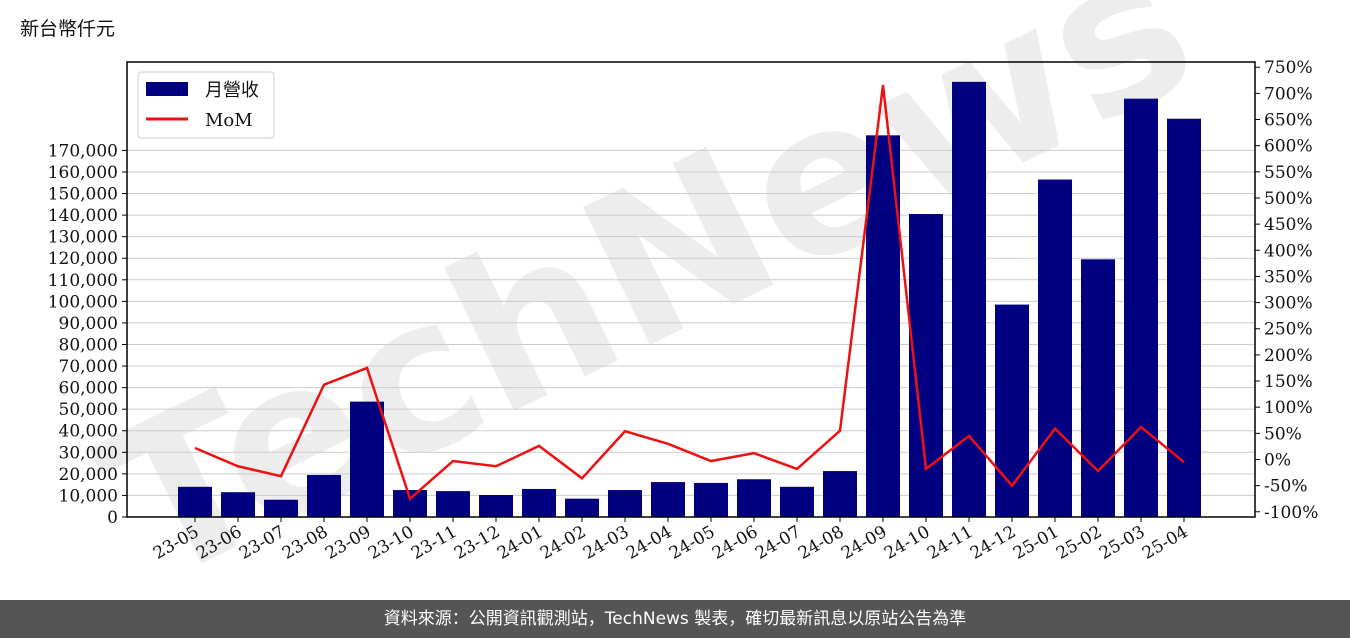 The width and height of the screenshot is (1350, 638). Describe the element at coordinates (112, 518) in the screenshot. I see `y-left-tick-label: 0` at that location.